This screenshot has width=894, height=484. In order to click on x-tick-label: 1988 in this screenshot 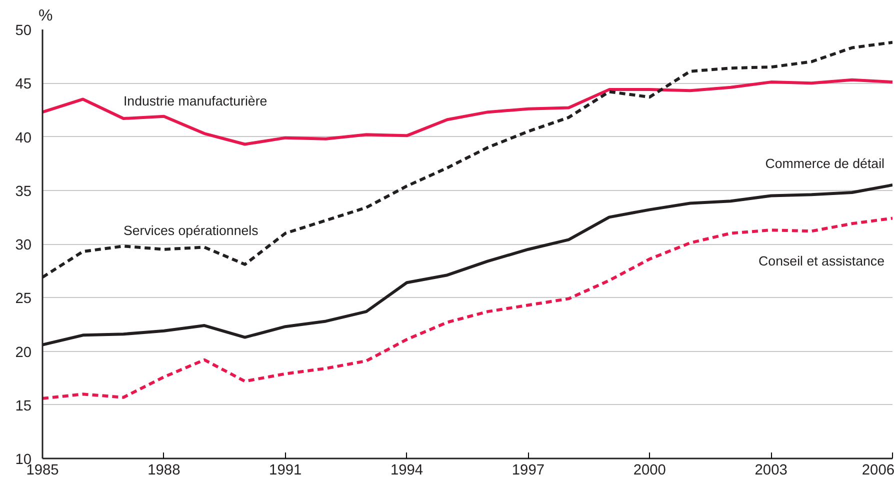, I will do `click(164, 470)`.